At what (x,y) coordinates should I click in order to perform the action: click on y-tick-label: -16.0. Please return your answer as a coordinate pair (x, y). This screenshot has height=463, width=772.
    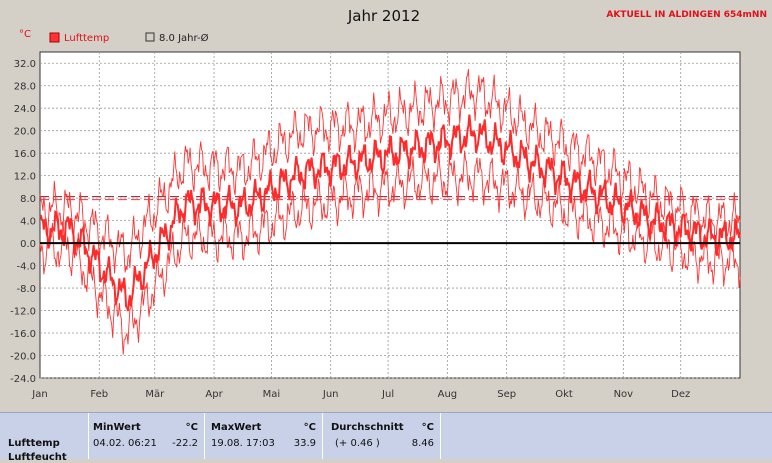
    Looking at the image, I should click on (23, 334).